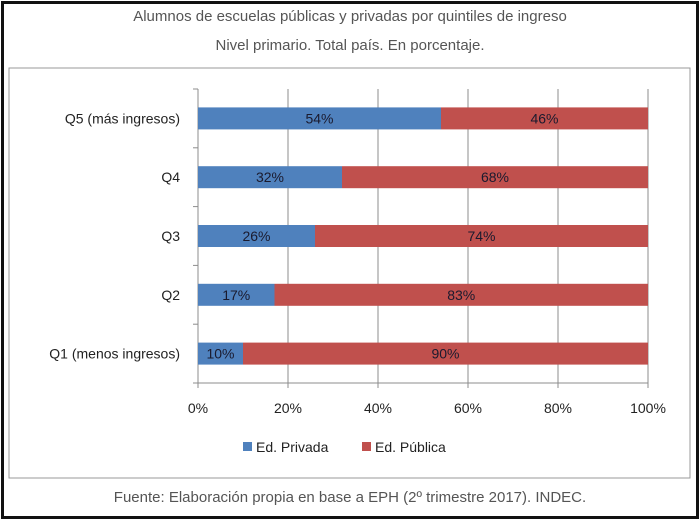  Describe the element at coordinates (170, 236) in the screenshot. I see `y-tick-label: Q3` at that location.